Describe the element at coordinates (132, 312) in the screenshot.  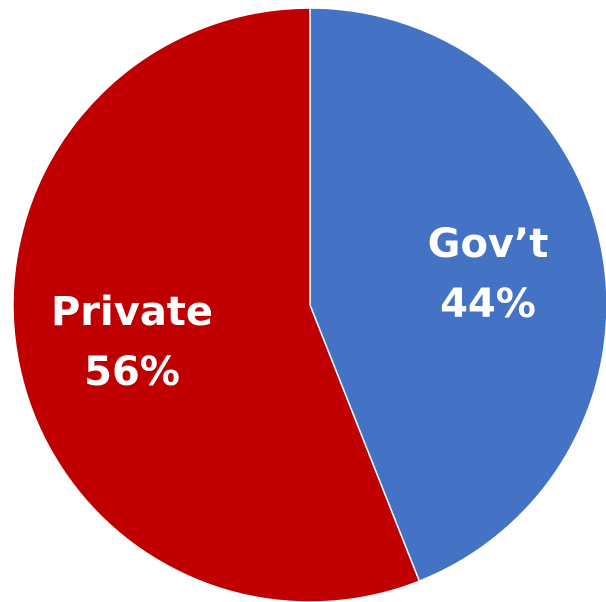
I see `slice-label-private: Private` at that location.